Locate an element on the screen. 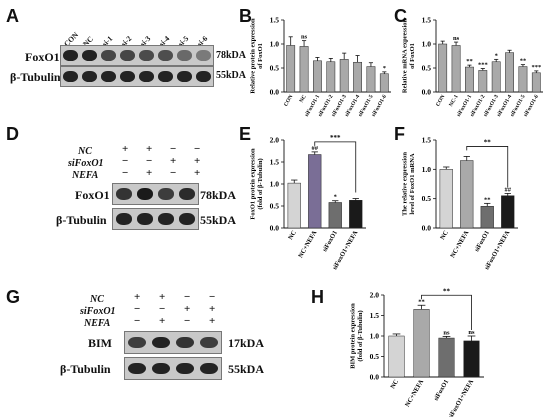  blot-d-row1-kda: 78kDA is located at coordinates (218, 195).